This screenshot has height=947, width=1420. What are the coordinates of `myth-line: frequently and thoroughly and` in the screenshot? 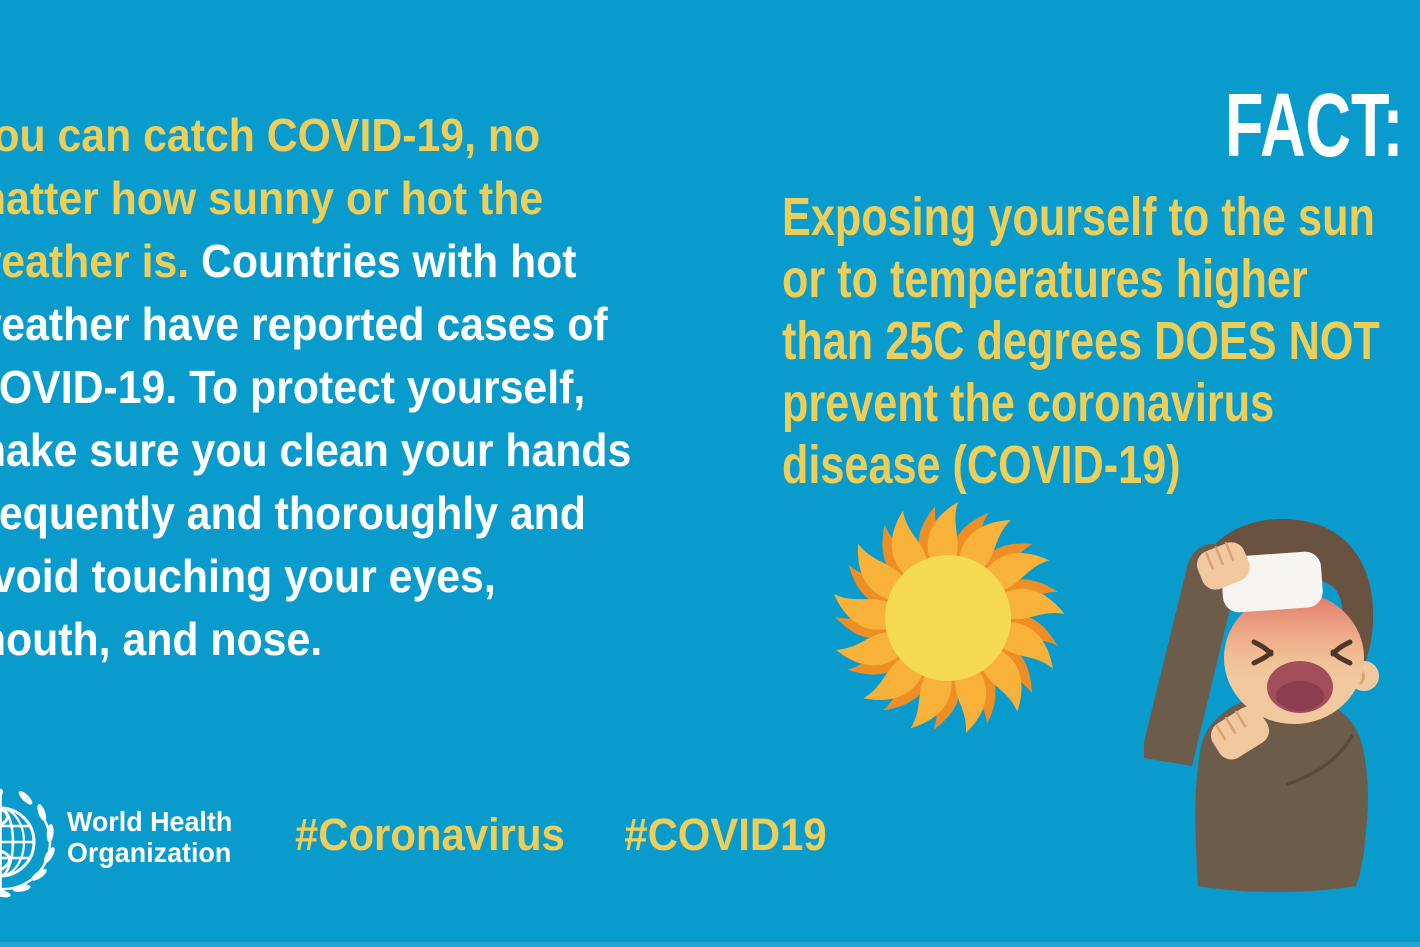 It's located at (315, 513).